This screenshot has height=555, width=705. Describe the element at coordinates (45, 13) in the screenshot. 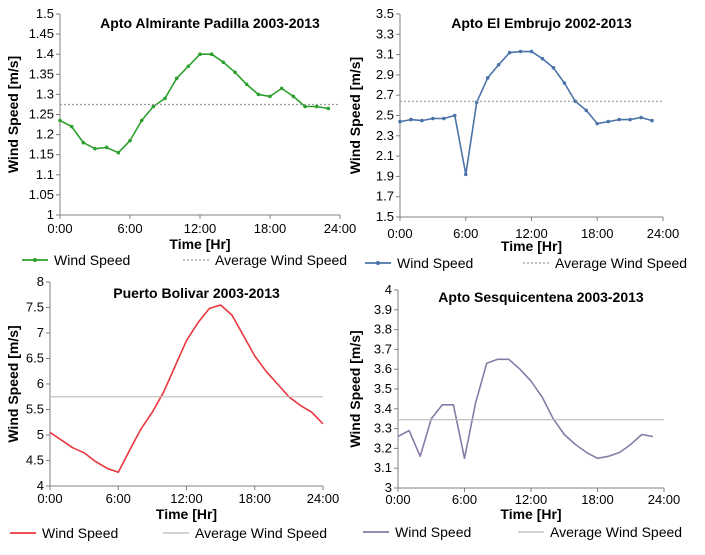

I see `y-tick-label: 1.5` at that location.